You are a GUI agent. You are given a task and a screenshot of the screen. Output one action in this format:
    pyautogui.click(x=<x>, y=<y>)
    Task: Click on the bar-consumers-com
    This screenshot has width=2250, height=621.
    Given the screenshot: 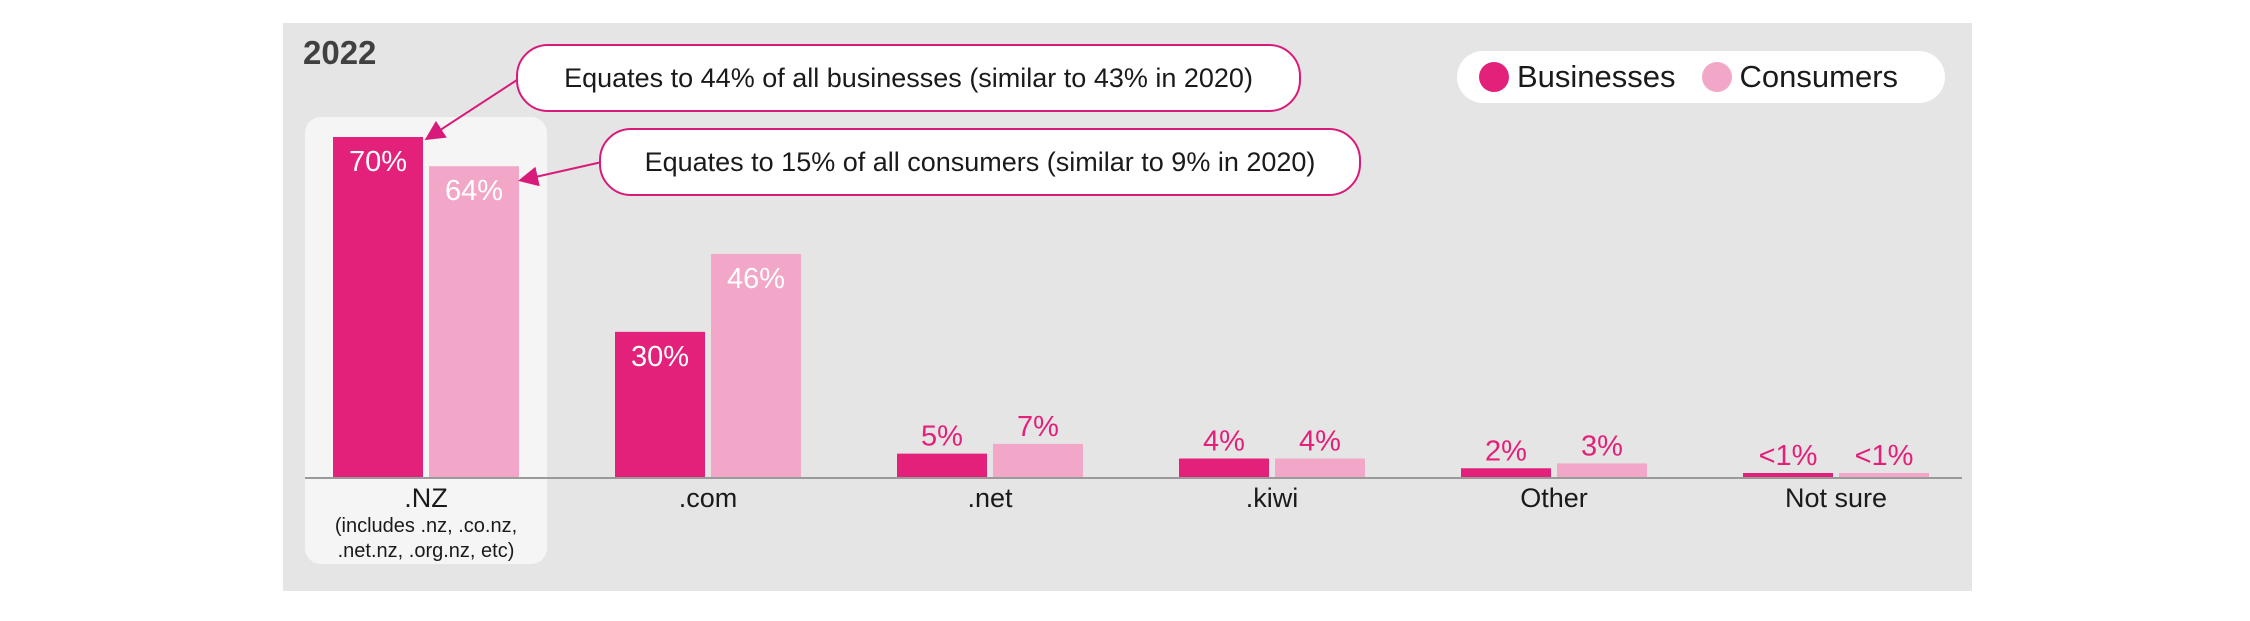 What is the action you would take?
    pyautogui.click(x=756, y=365)
    